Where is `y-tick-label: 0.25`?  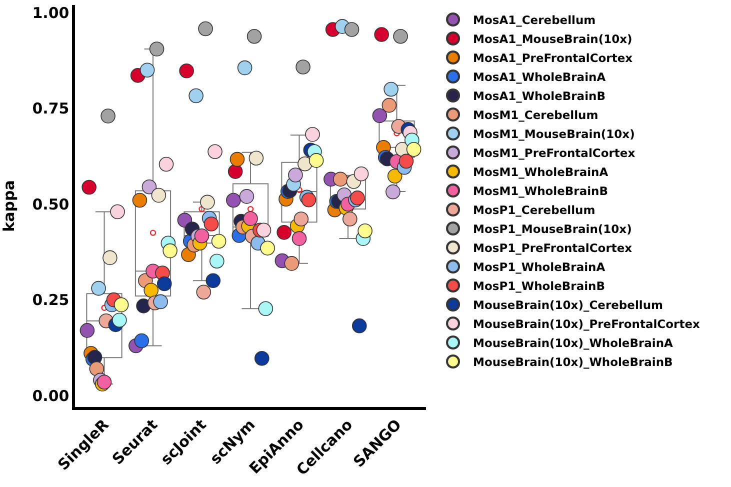 y-tick-label: 0.25 is located at coordinates (51, 300).